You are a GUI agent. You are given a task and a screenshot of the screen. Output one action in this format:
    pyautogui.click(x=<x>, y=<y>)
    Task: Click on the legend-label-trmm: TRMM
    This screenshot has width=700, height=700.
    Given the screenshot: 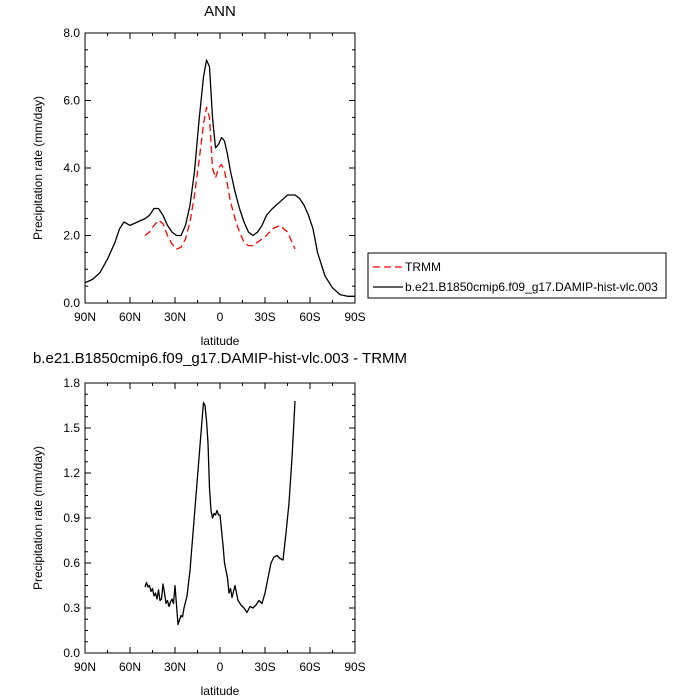 What is the action you would take?
    pyautogui.click(x=423, y=267)
    